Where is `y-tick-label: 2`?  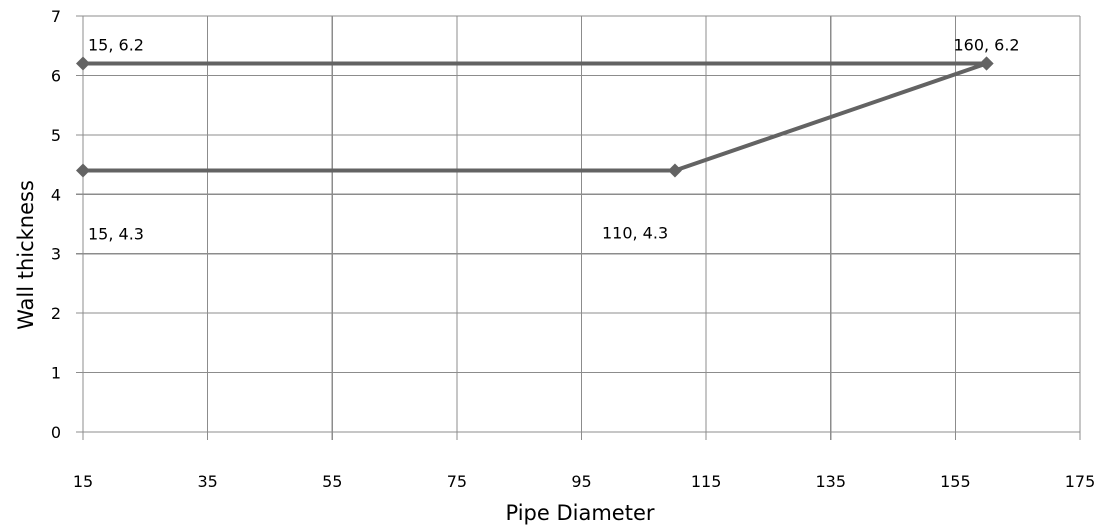
y-tick-label: 2 is located at coordinates (56, 313).